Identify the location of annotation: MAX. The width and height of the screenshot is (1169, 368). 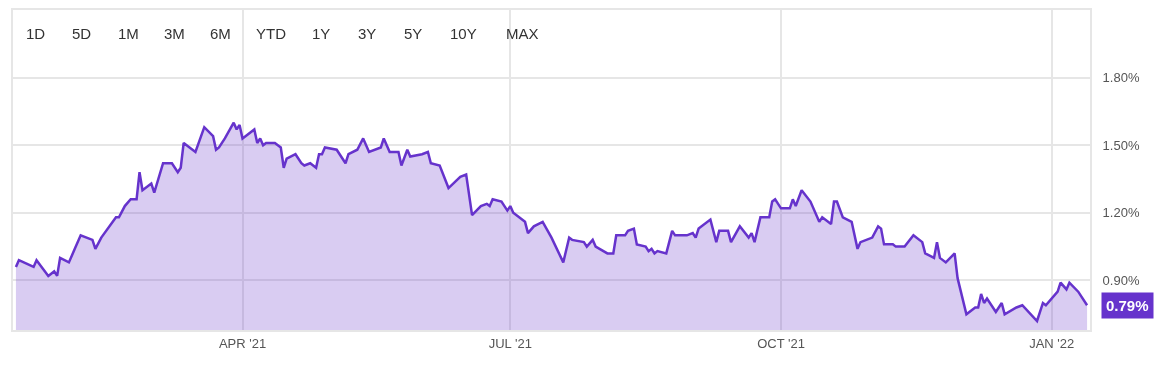
(522, 33).